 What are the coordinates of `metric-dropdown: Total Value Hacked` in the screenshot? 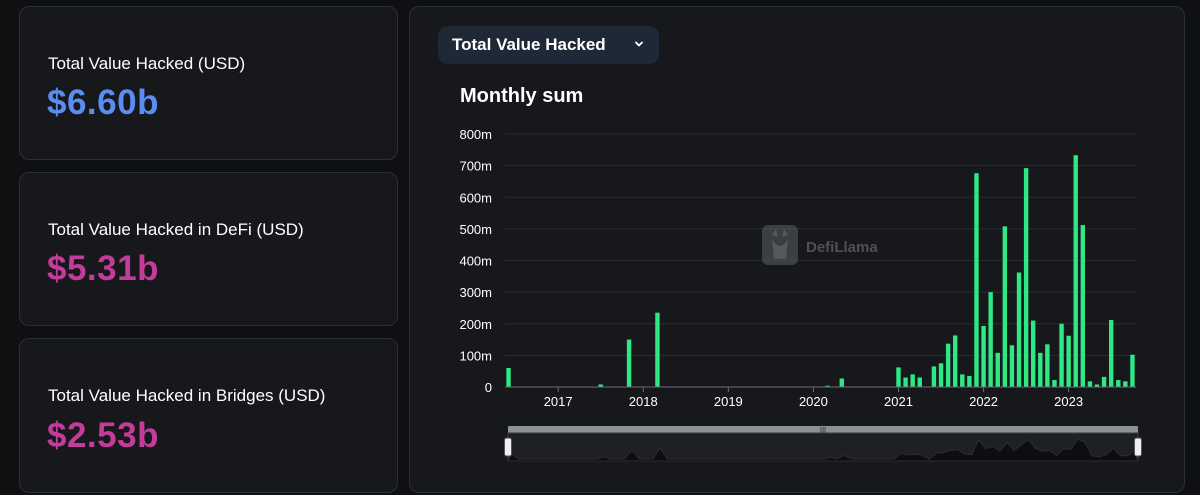 It's located at (548, 45).